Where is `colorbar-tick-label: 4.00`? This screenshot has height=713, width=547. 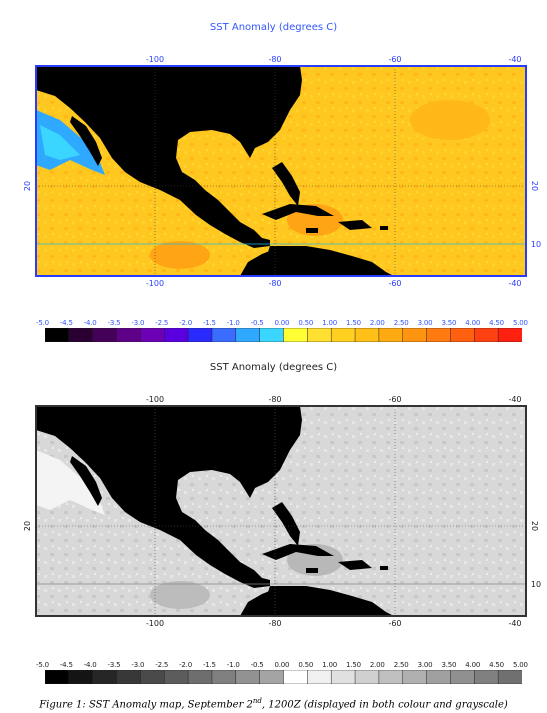
colorbar-tick-label: 4.00 is located at coordinates (473, 665).